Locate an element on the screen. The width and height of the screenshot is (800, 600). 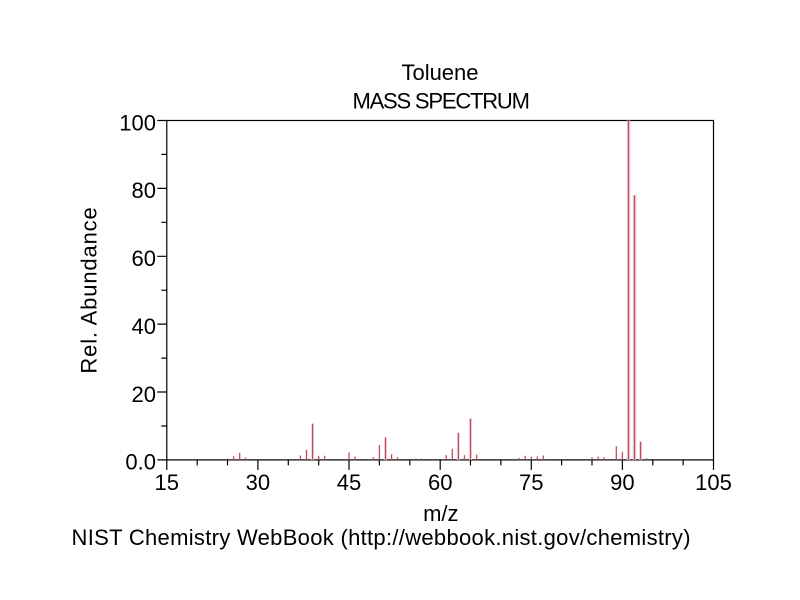
svg-text: m/z is located at coordinates (440, 513).